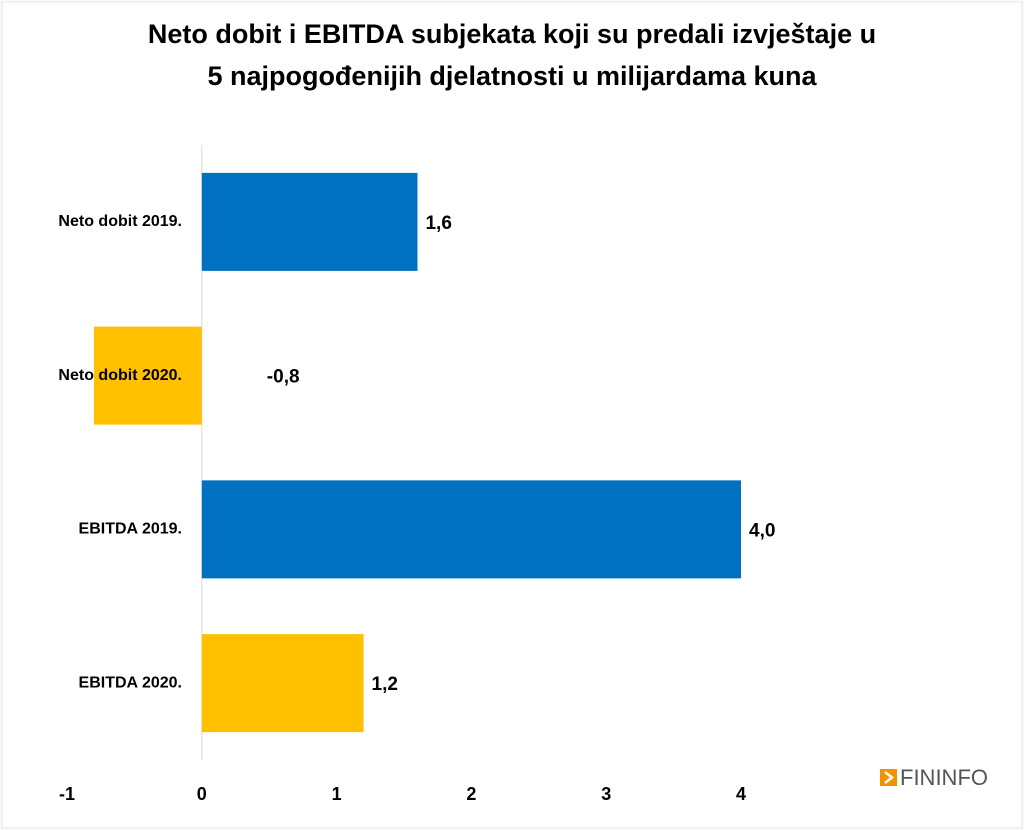  What do you see at coordinates (606, 794) in the screenshot?
I see `x-tick-label: 3` at bounding box center [606, 794].